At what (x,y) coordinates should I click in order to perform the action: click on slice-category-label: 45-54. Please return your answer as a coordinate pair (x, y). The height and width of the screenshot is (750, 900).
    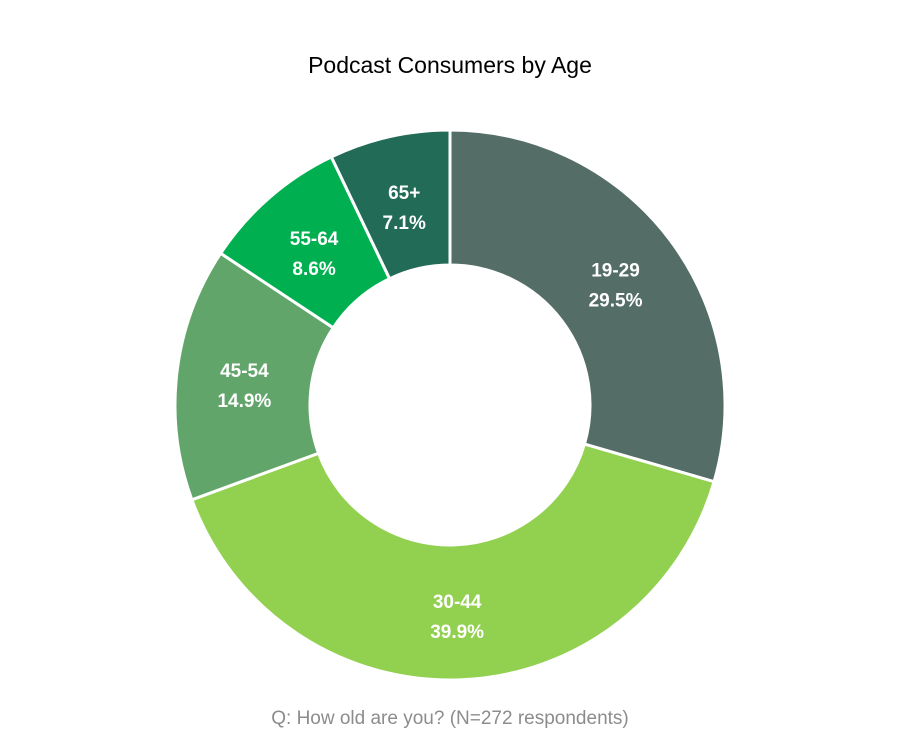
    Looking at the image, I should click on (244, 371).